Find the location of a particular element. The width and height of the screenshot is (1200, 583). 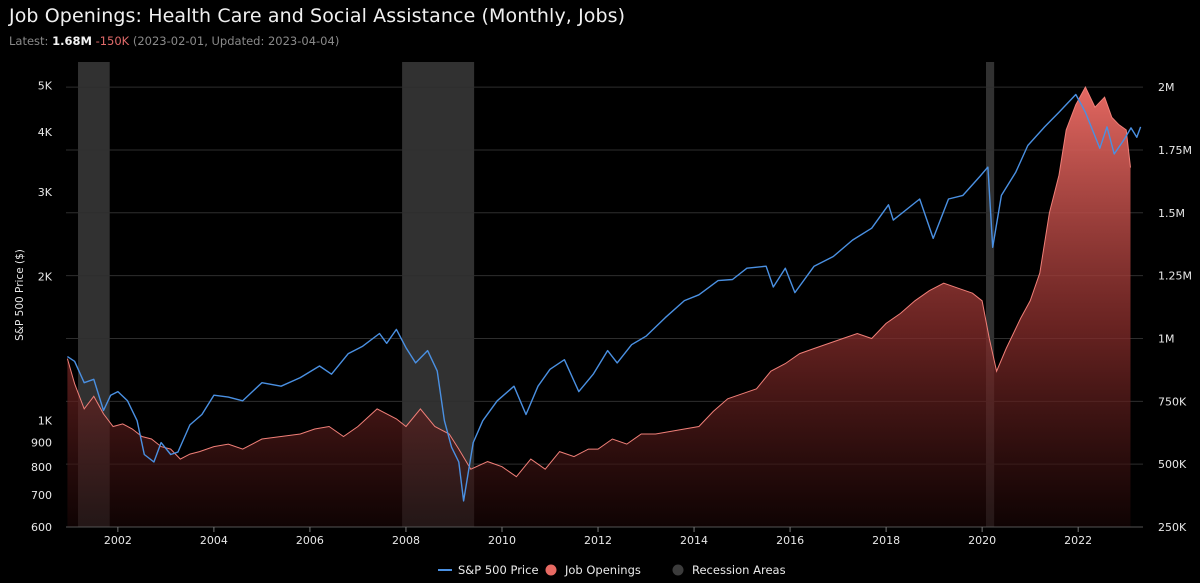

legend-item: S&P 500 Price is located at coordinates (488, 570).